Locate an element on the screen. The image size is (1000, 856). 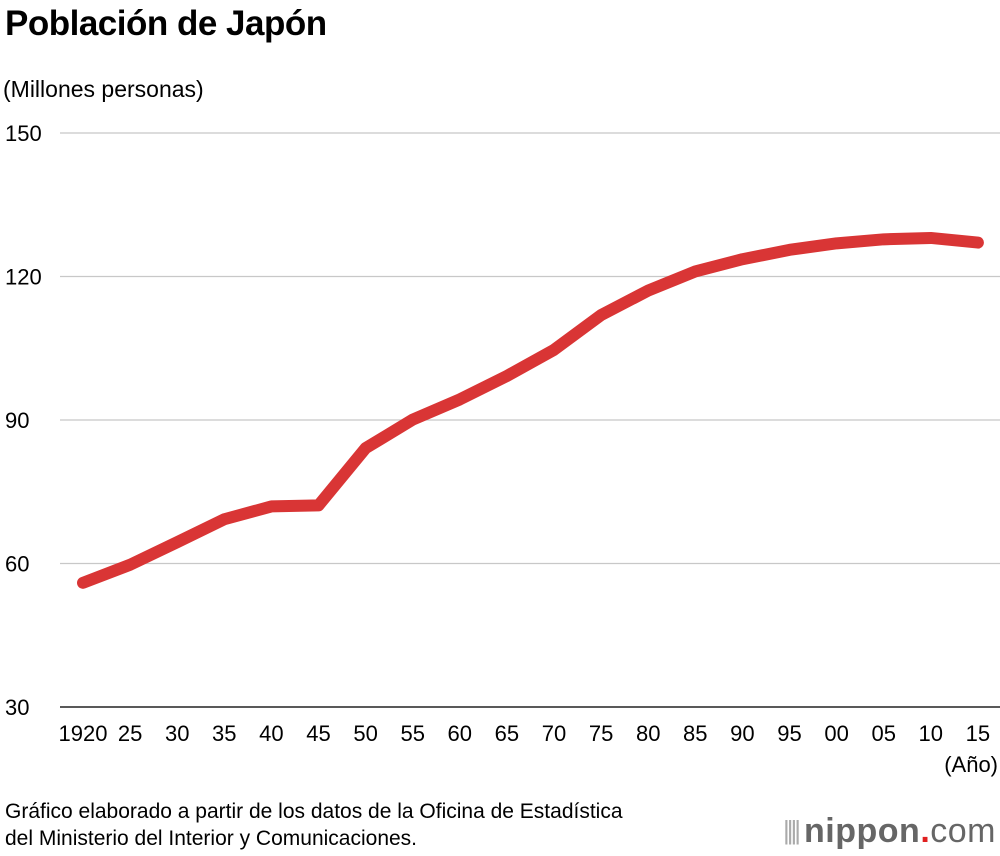
x-tick-label: 65 is located at coordinates (507, 733).